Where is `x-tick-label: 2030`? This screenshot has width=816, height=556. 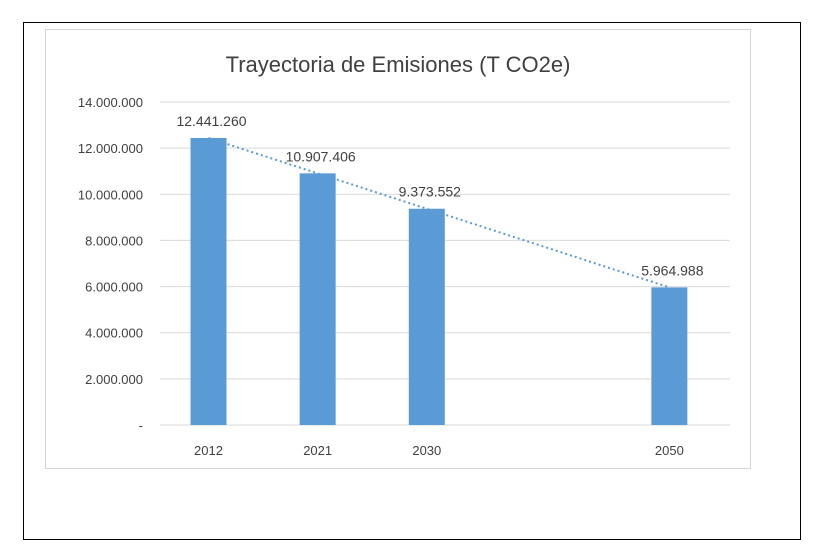
x-tick-label: 2030 is located at coordinates (426, 450).